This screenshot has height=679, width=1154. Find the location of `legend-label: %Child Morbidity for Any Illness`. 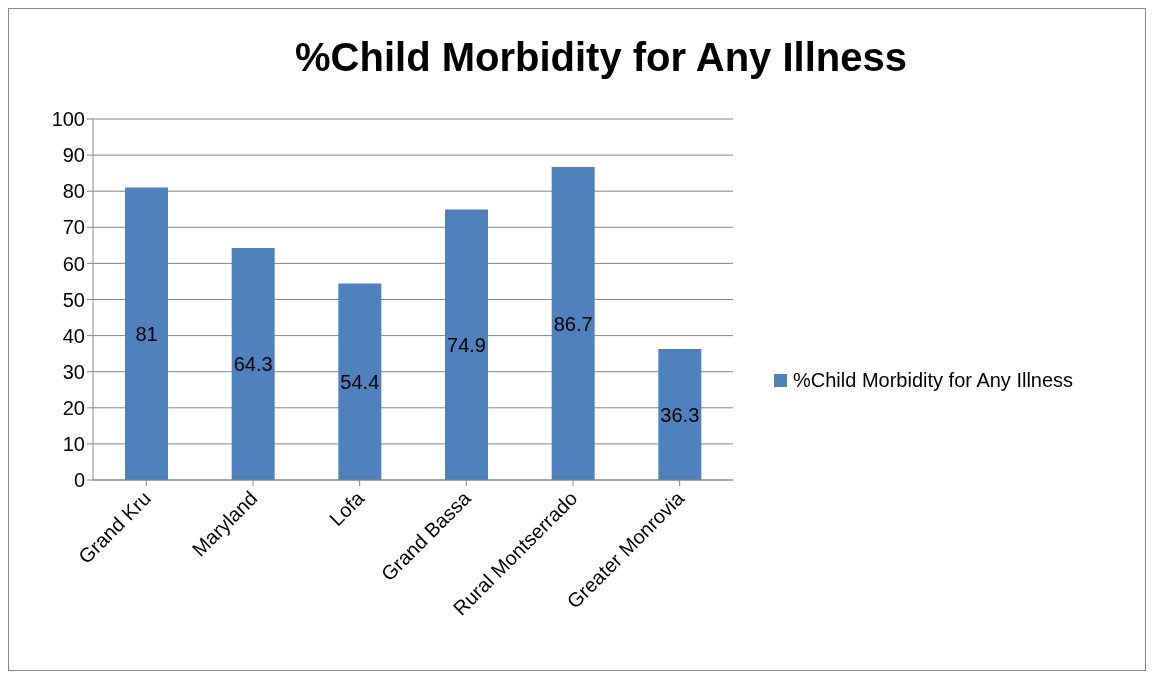

legend-label: %Child Morbidity for Any Illness is located at coordinates (933, 380).